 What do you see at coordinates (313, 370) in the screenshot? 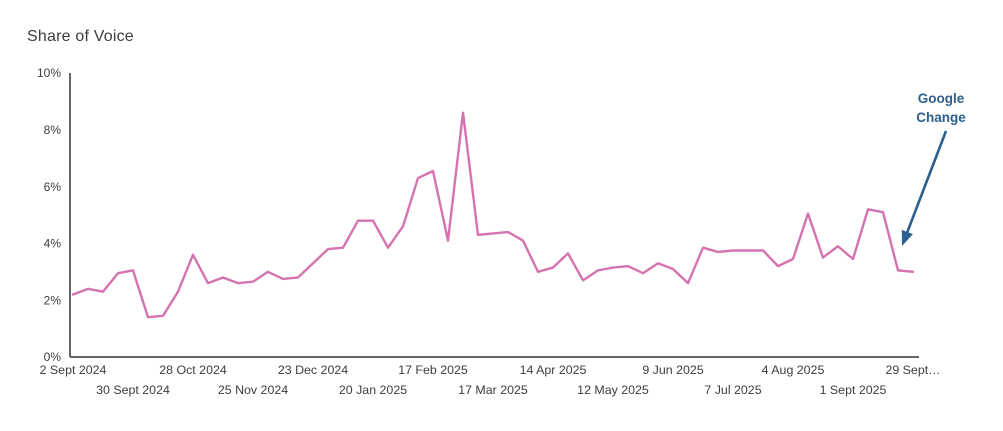
I see `x-tick-label: 23 Dec 2024` at bounding box center [313, 370].